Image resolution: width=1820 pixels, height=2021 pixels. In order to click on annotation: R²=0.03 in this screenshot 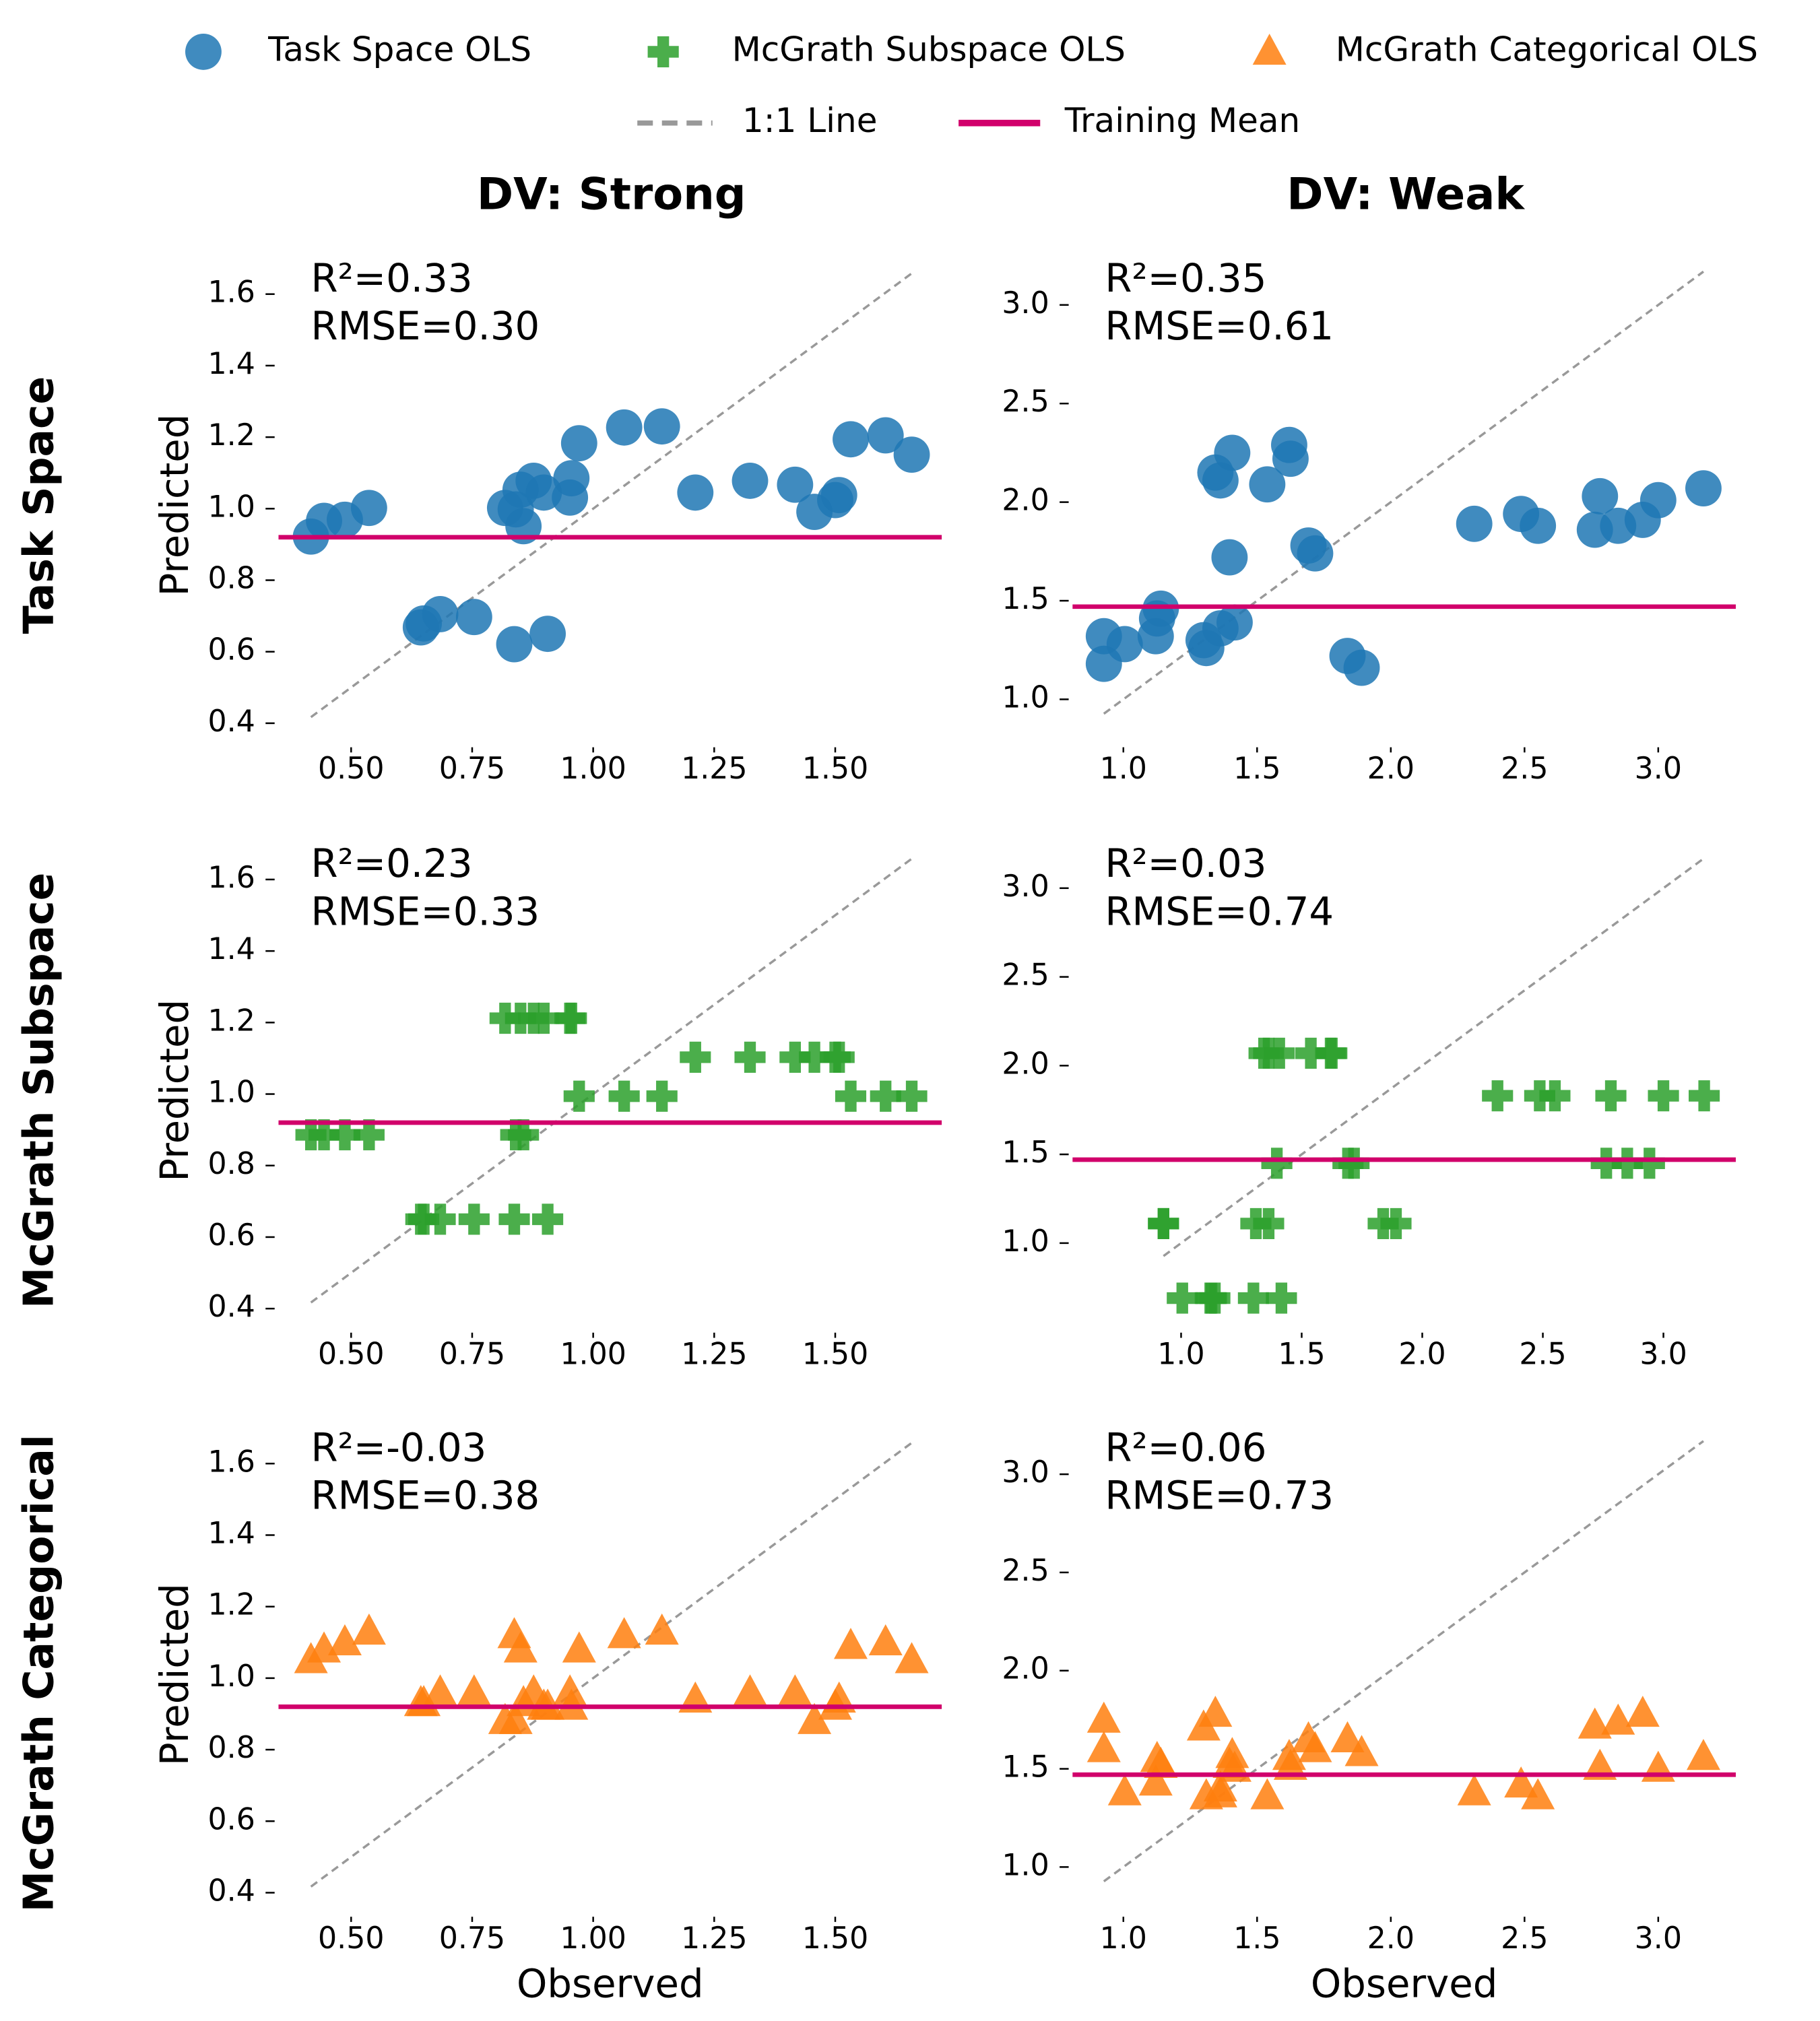, I will do `click(1185, 863)`.